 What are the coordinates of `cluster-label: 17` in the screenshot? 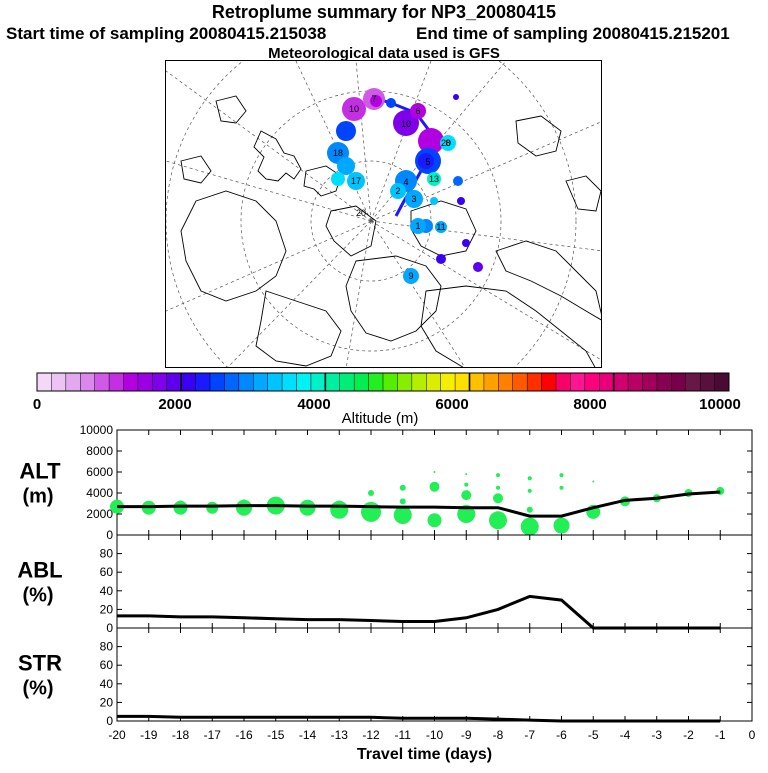 It's located at (356, 181).